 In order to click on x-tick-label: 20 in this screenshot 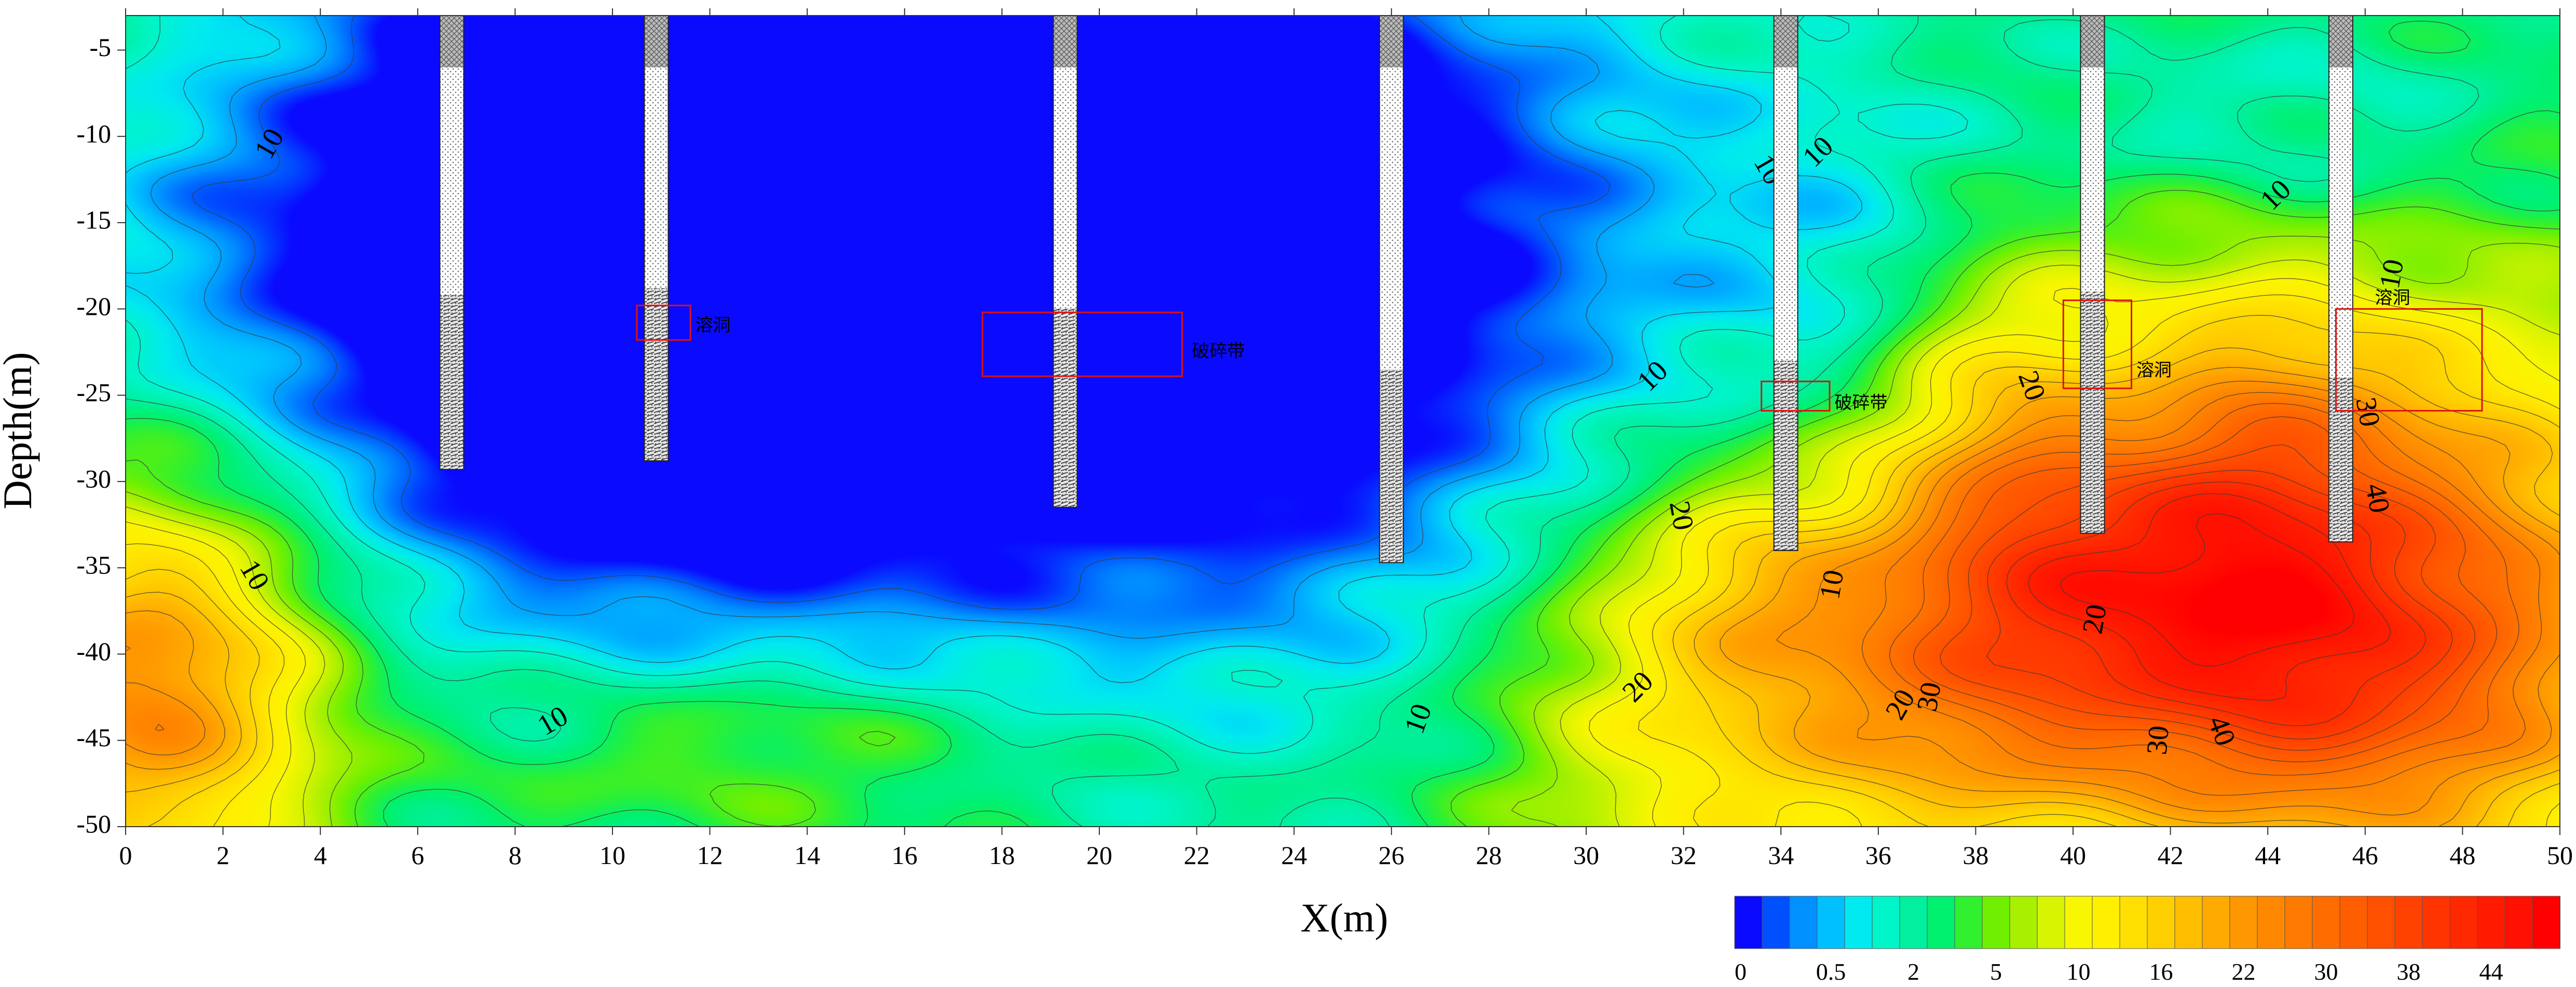, I will do `click(1099, 855)`.